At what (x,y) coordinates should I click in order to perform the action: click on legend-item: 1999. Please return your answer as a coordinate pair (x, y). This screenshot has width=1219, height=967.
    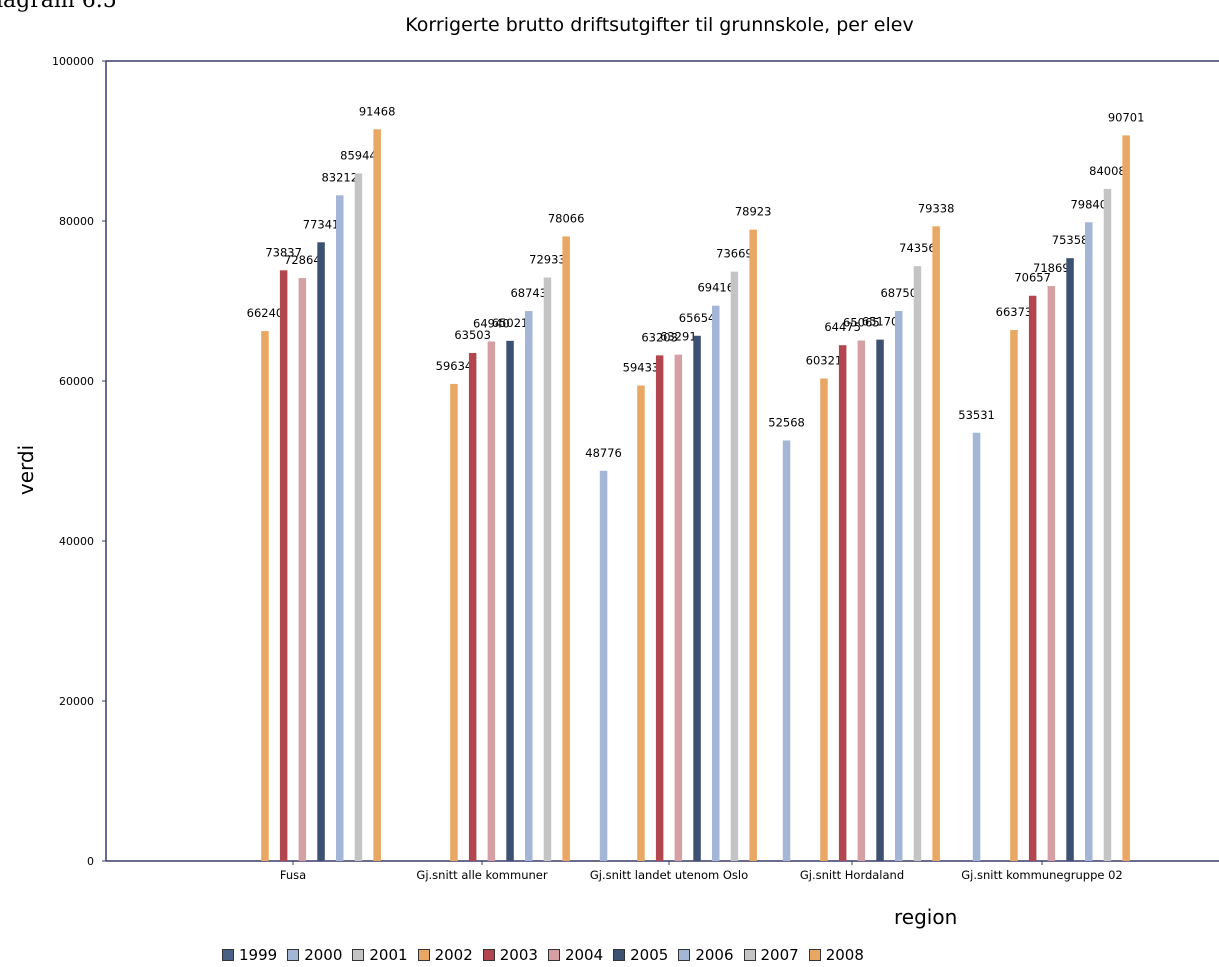
    Looking at the image, I should click on (249, 955).